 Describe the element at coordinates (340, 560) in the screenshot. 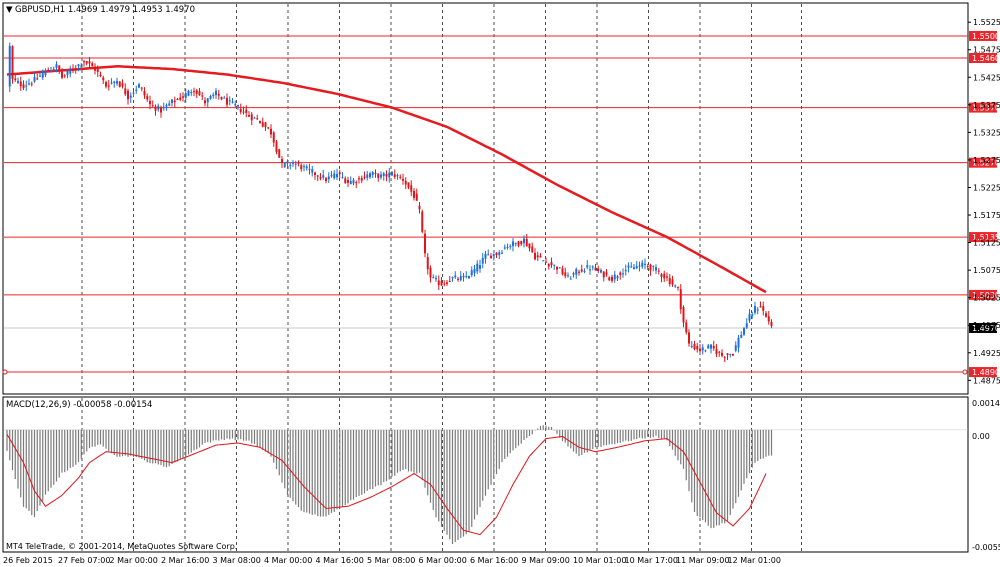

I see `time-label: 4 Mar 16:00` at that location.